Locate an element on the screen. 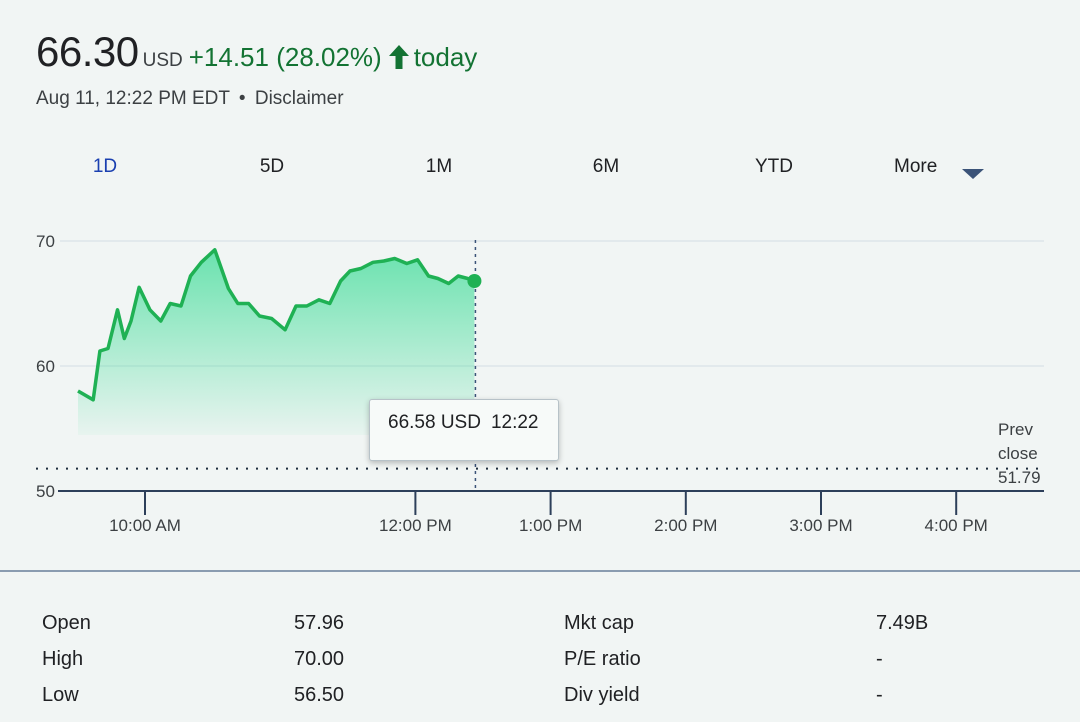 Image resolution: width=1080 pixels, height=722 pixels. stat-label-mkt-cap: Mkt cap is located at coordinates (599, 623).